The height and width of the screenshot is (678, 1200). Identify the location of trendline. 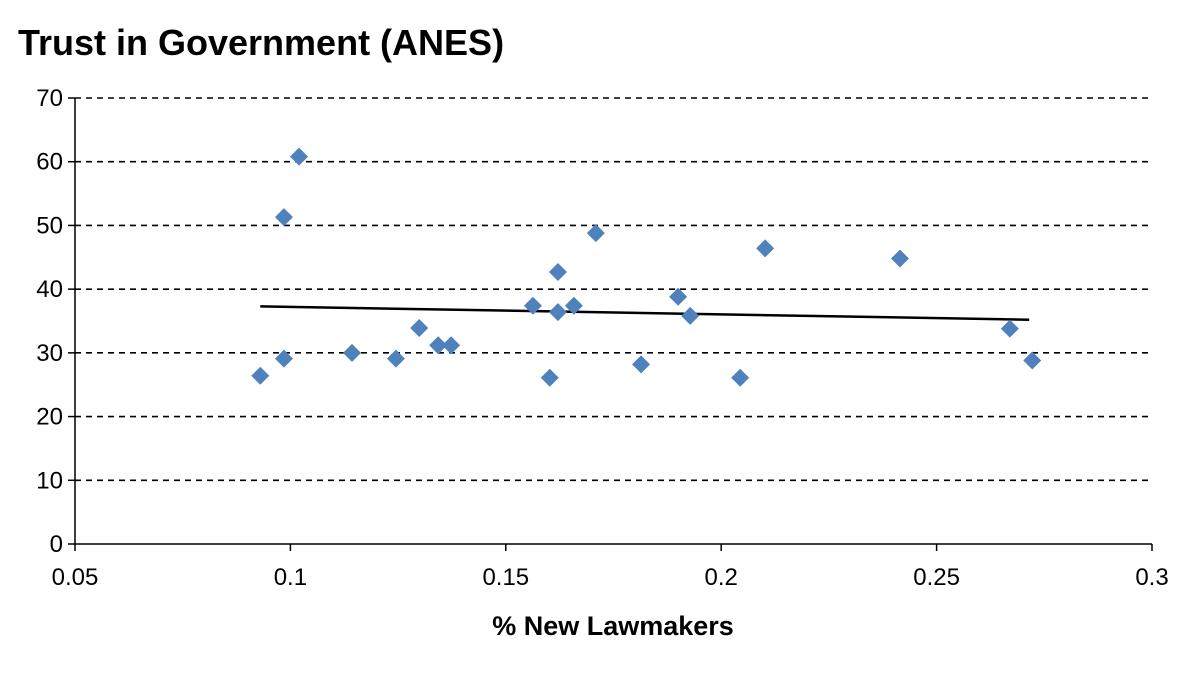
(645, 313).